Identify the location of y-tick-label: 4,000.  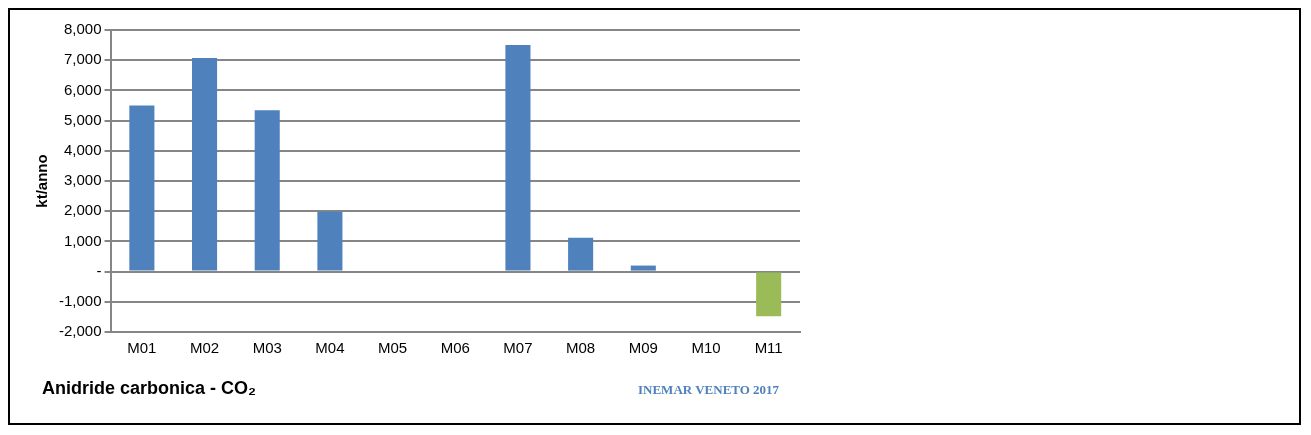
(82, 149).